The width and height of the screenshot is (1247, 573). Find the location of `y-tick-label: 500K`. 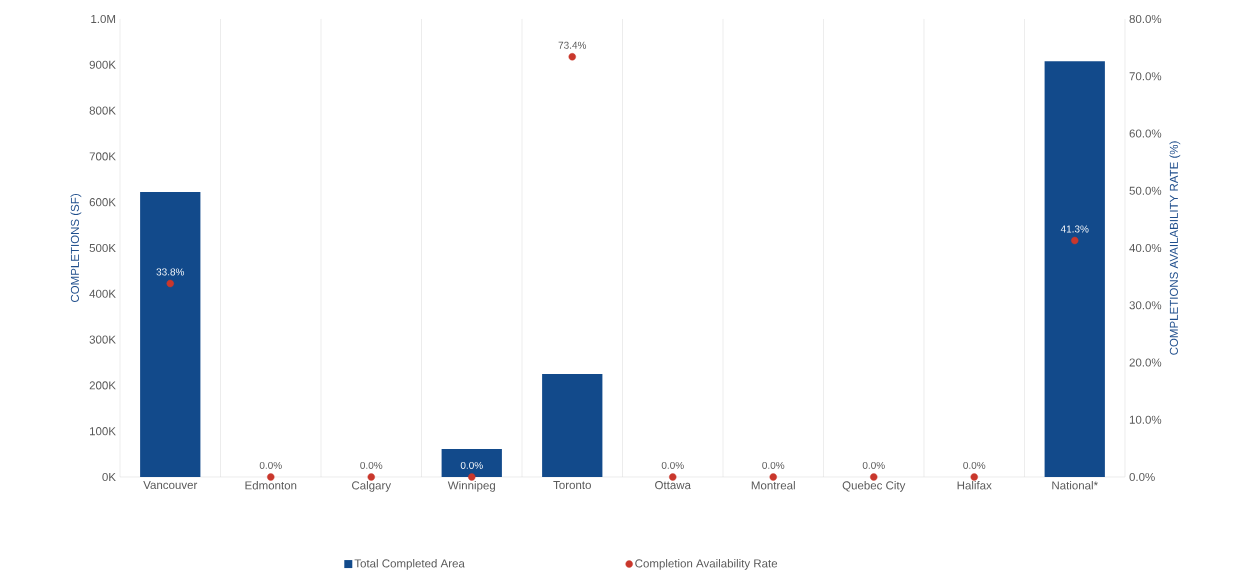

y-tick-label: 500K is located at coordinates (102, 248).